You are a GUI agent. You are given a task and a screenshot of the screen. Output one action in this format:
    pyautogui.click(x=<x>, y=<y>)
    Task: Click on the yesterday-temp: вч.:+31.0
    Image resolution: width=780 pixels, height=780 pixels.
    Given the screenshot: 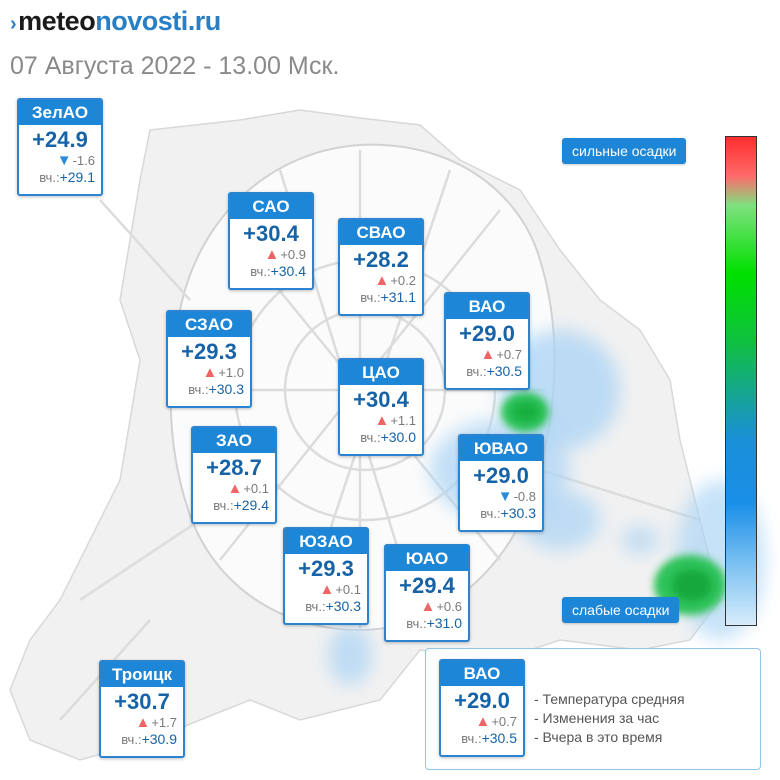 What is the action you would take?
    pyautogui.click(x=434, y=623)
    